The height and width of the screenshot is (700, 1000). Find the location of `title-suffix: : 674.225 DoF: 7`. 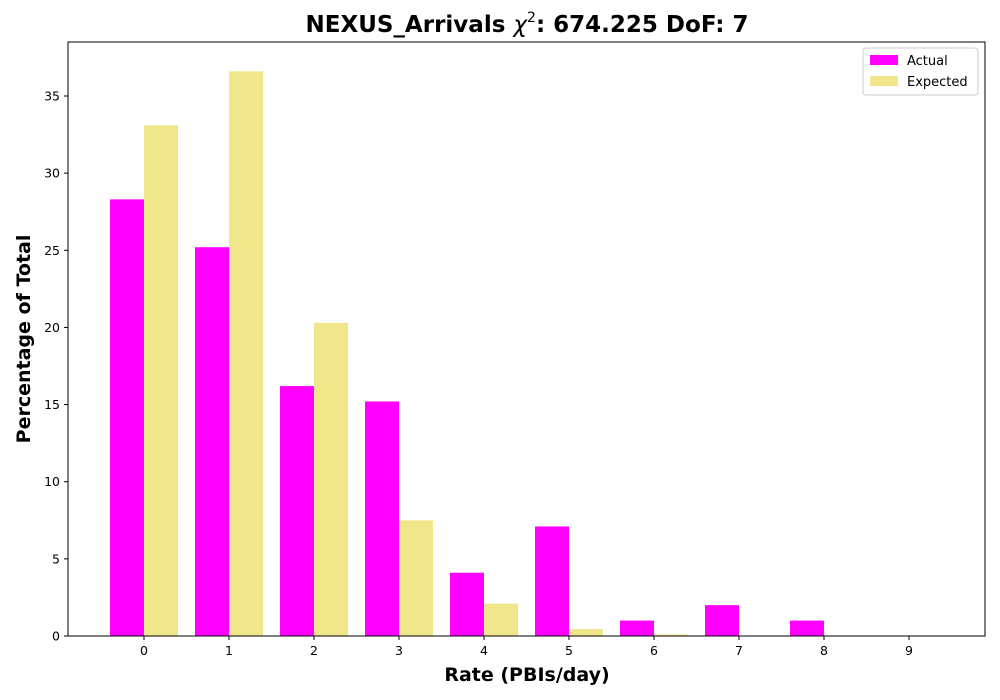

title-suffix: : 674.225 DoF: 7 is located at coordinates (642, 25).